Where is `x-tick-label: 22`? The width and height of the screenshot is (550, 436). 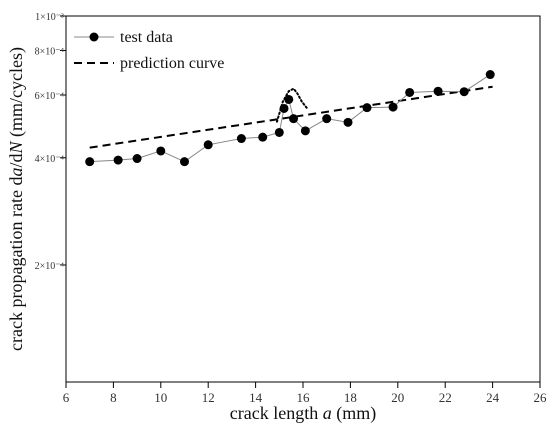
x-tick-label: 22 is located at coordinates (445, 397).